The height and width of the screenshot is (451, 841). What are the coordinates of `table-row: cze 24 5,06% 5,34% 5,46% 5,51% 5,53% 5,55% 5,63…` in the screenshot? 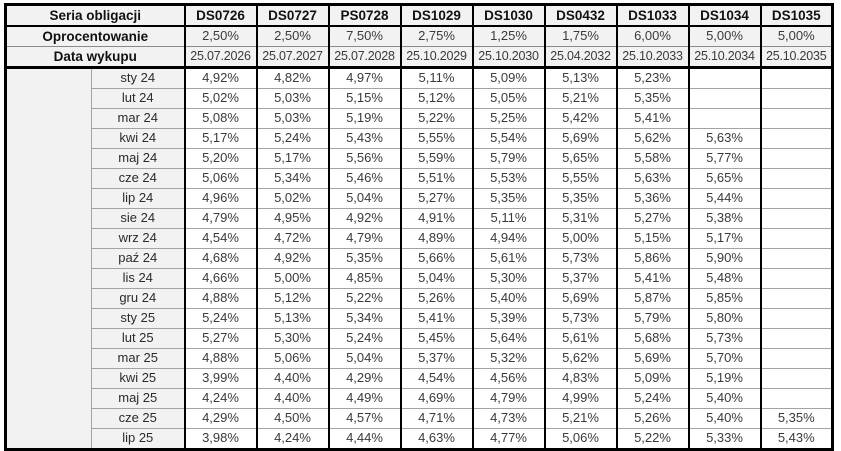 It's located at (420, 178).